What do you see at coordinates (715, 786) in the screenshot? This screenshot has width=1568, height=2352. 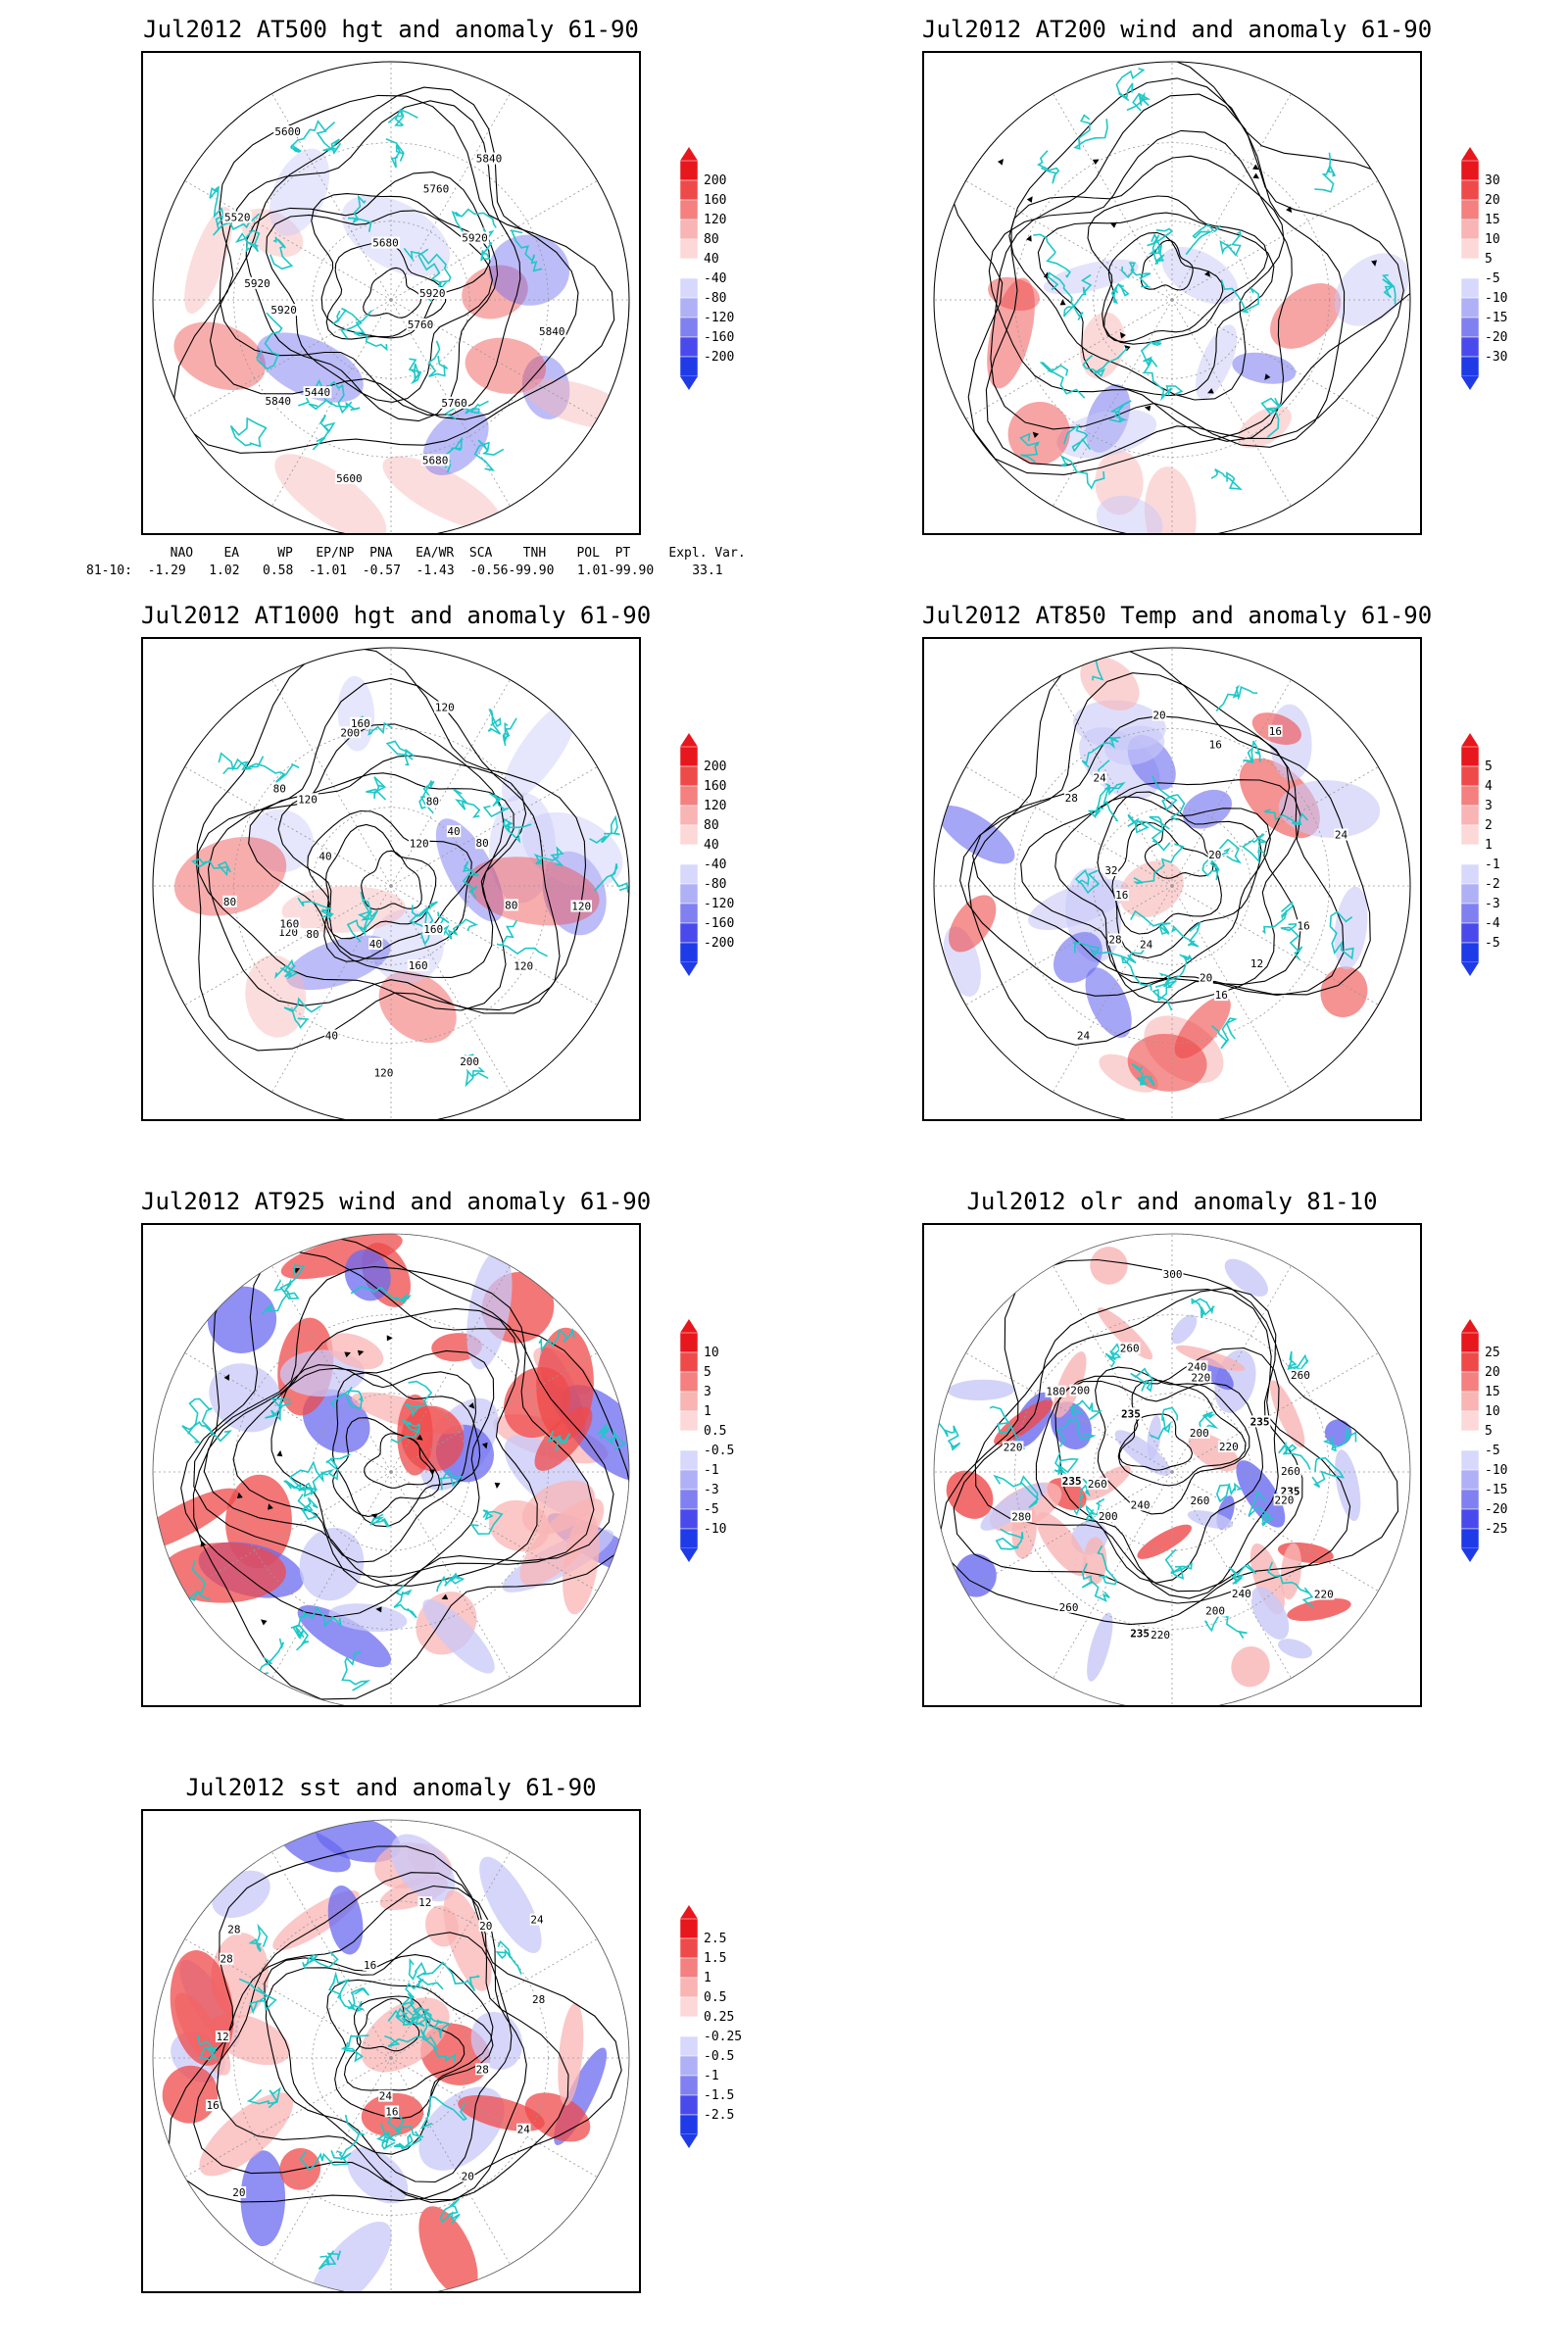 I see `colorbar-tick-label: 160` at bounding box center [715, 786].